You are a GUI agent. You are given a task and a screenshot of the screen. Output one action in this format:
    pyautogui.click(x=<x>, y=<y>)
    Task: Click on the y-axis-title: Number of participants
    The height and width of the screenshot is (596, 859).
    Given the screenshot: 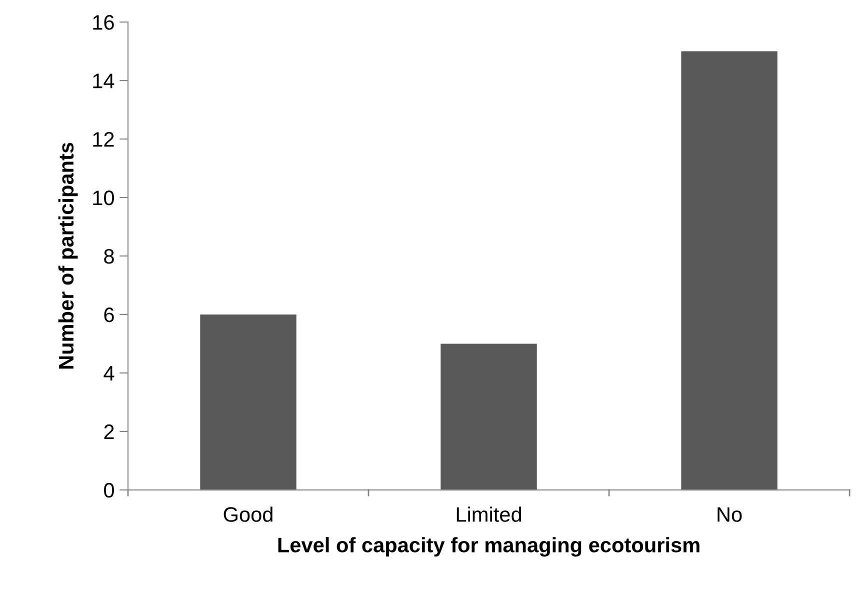 What is the action you would take?
    pyautogui.click(x=68, y=255)
    